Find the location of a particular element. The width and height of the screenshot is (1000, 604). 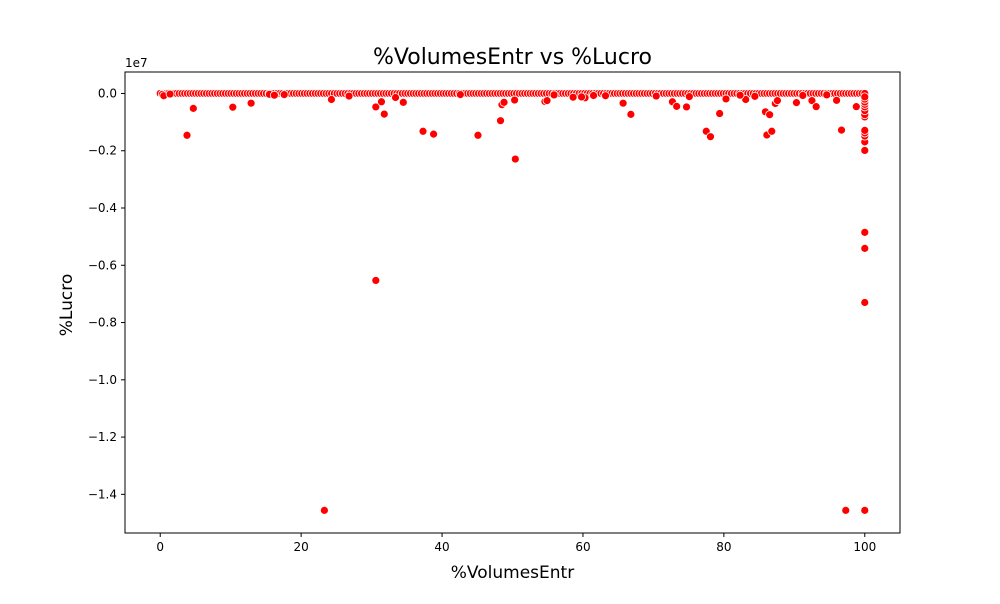

y-tick-label: −0.4 is located at coordinates (102, 208).